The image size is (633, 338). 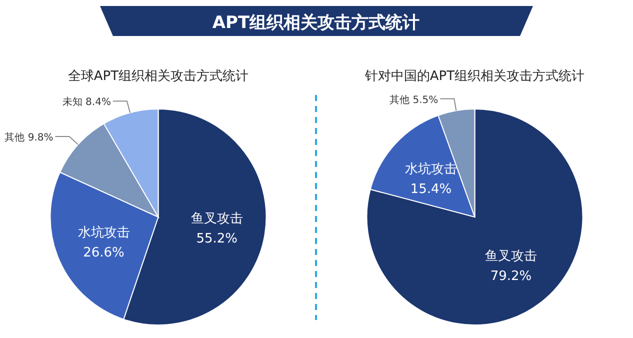 I want to click on data-label: 55.2%, so click(x=217, y=239).